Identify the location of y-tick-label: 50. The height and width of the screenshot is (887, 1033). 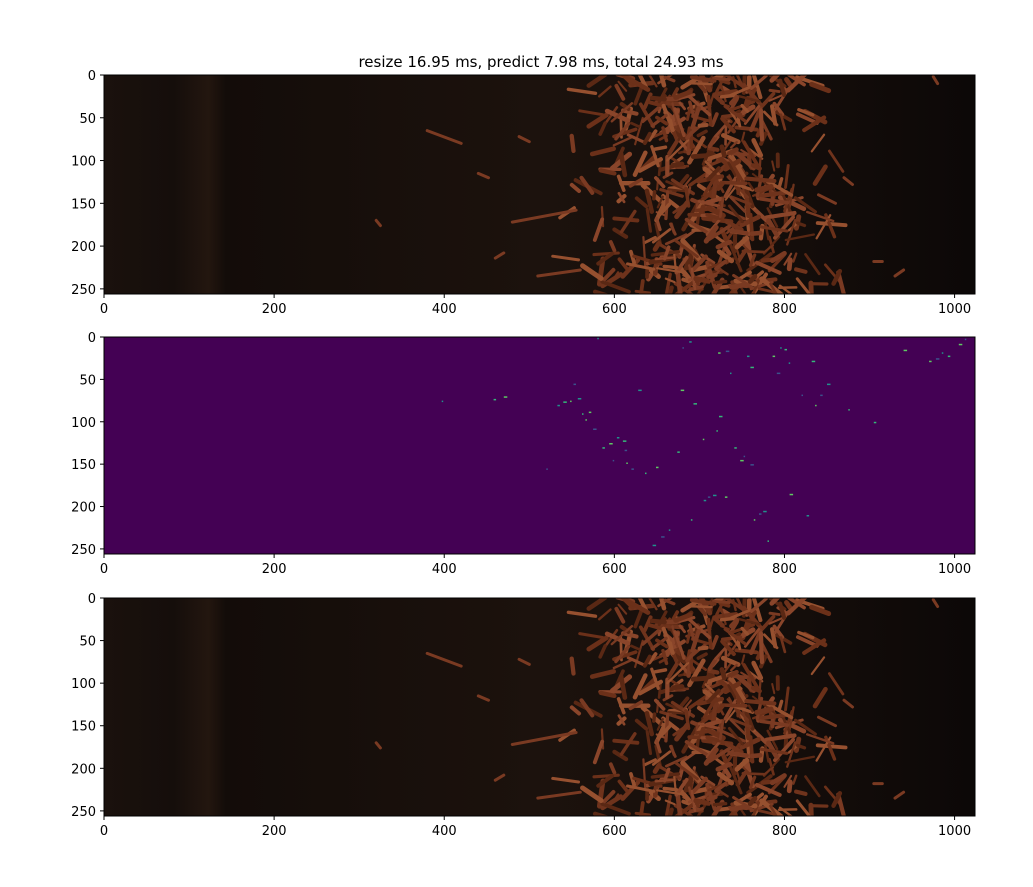
(87, 642).